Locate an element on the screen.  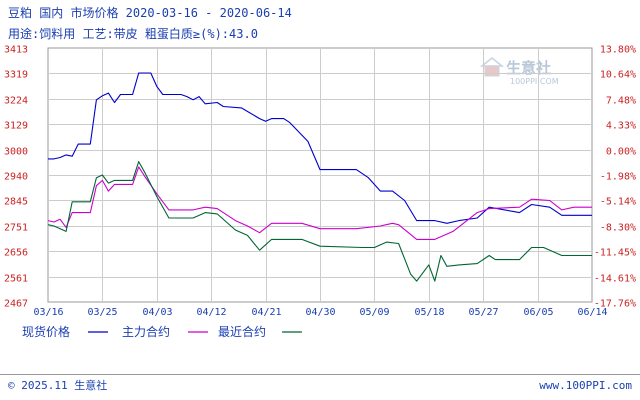
x-tick-label: 06/05 is located at coordinates (538, 312).